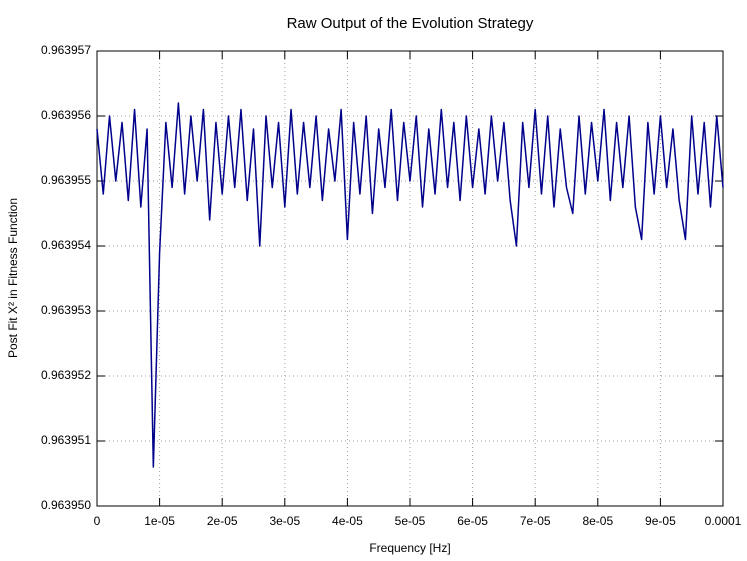  What do you see at coordinates (347, 521) in the screenshot?
I see `x-tick-label: 4e-05` at bounding box center [347, 521].